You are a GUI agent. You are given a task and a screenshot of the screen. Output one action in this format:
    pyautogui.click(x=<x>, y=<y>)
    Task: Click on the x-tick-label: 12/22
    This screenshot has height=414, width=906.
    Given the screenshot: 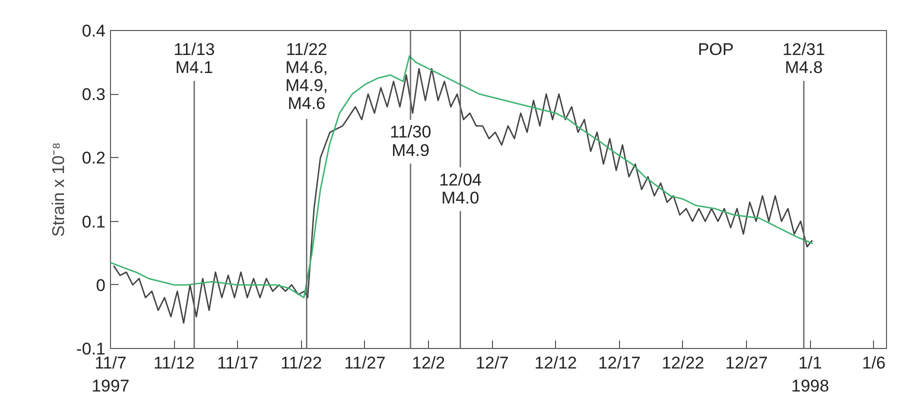 What is the action you would take?
    pyautogui.click(x=683, y=363)
    